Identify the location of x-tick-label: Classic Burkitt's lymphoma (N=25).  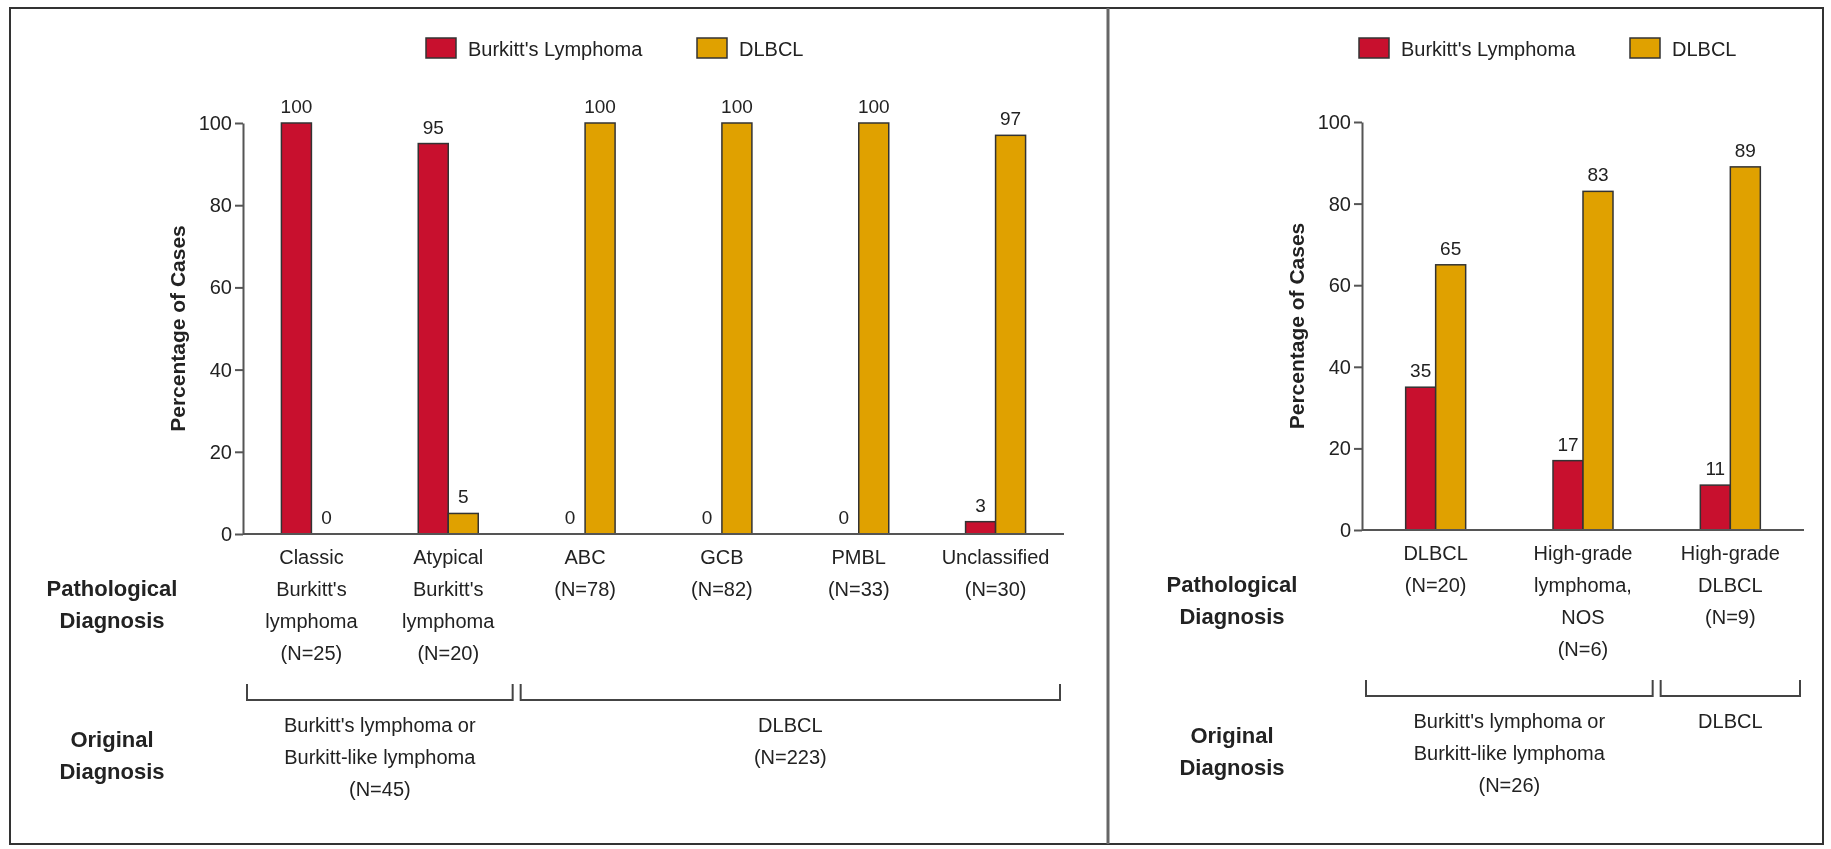
(312, 605).